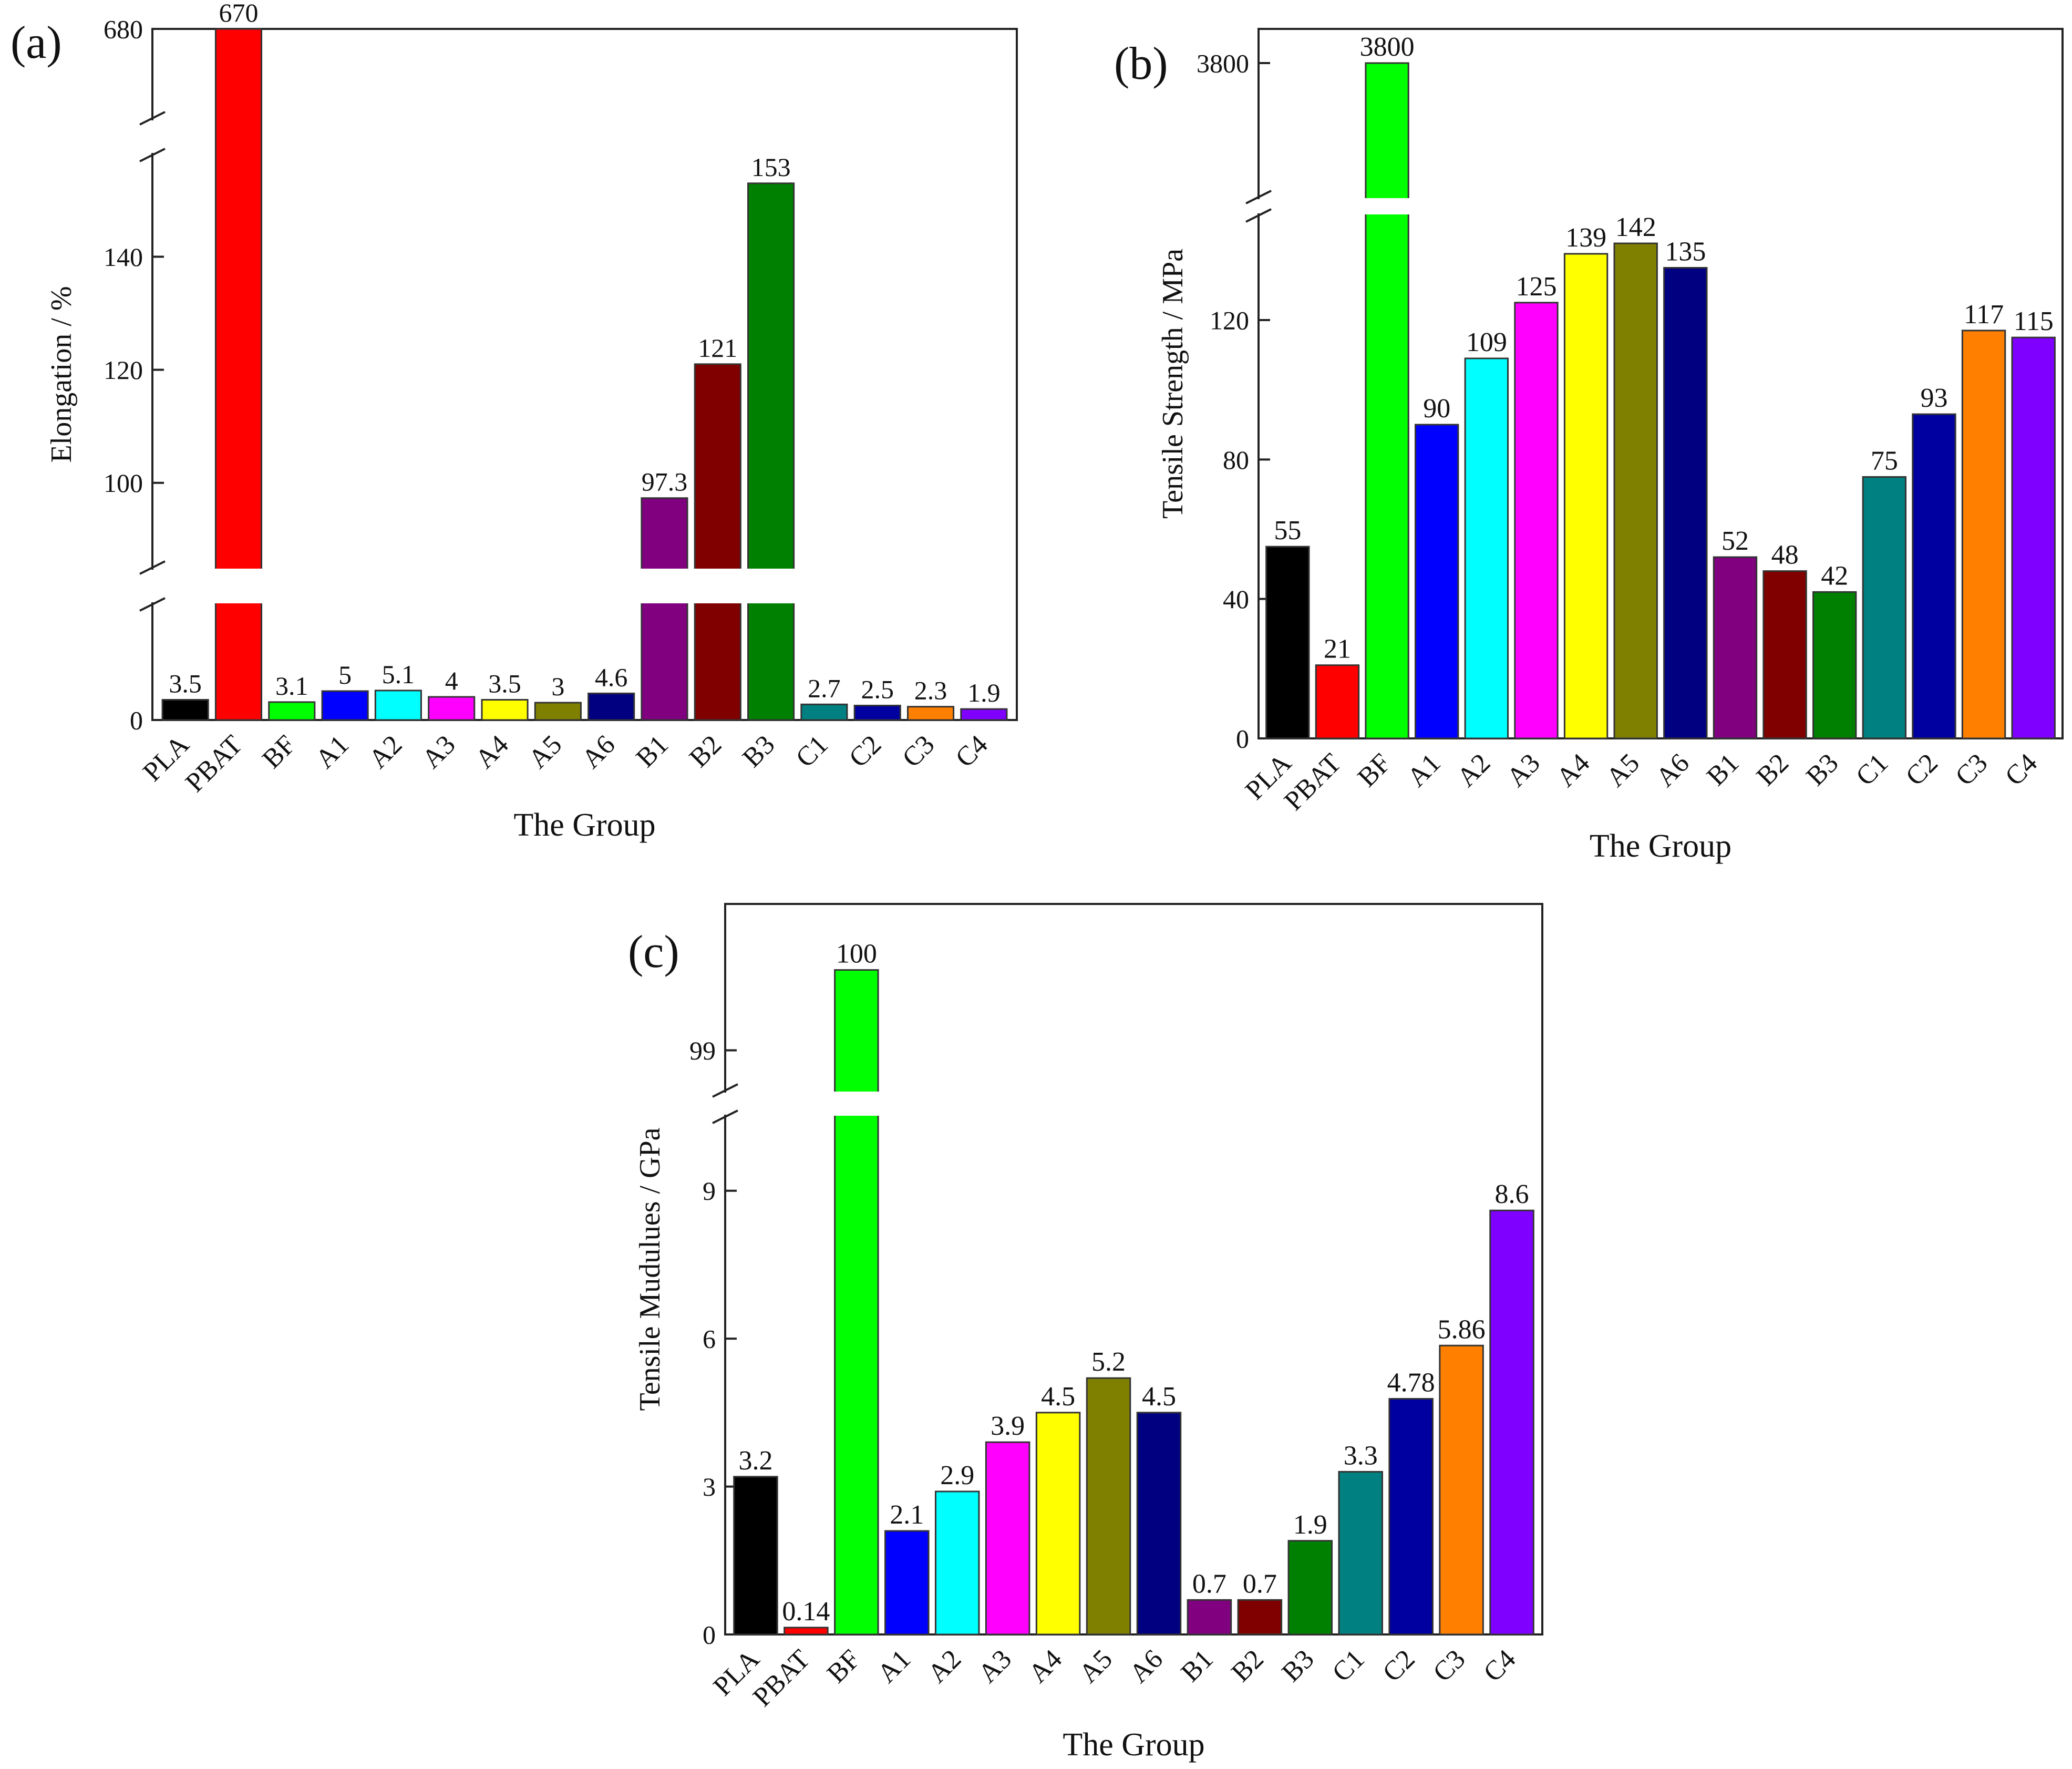  What do you see at coordinates (1242, 739) in the screenshot?
I see `y-tick-label: 0` at bounding box center [1242, 739].